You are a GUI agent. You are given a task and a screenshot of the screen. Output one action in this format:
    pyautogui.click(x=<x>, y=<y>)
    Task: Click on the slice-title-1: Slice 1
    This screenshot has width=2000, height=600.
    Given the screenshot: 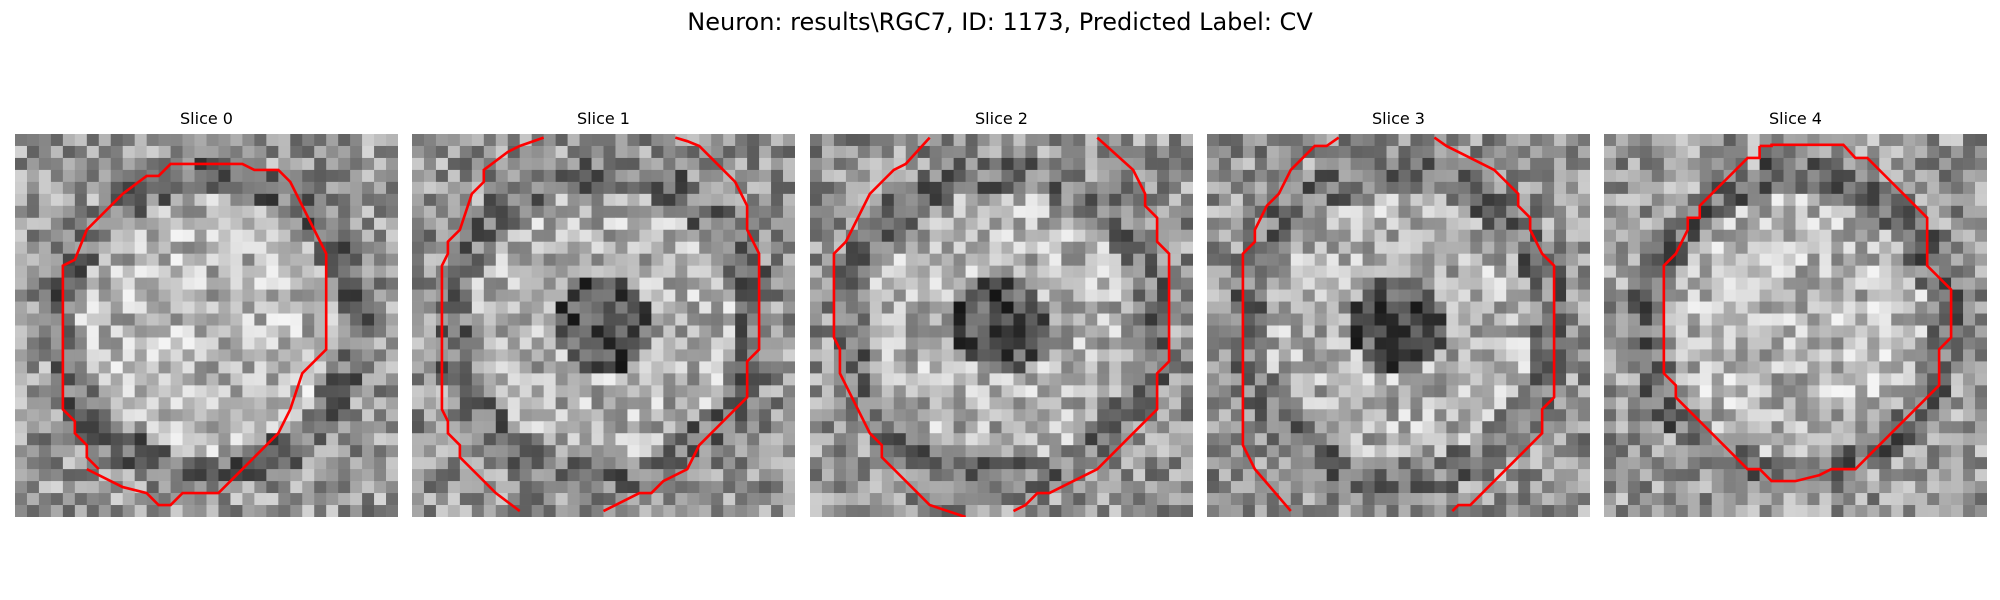 What is the action you would take?
    pyautogui.click(x=603, y=118)
    